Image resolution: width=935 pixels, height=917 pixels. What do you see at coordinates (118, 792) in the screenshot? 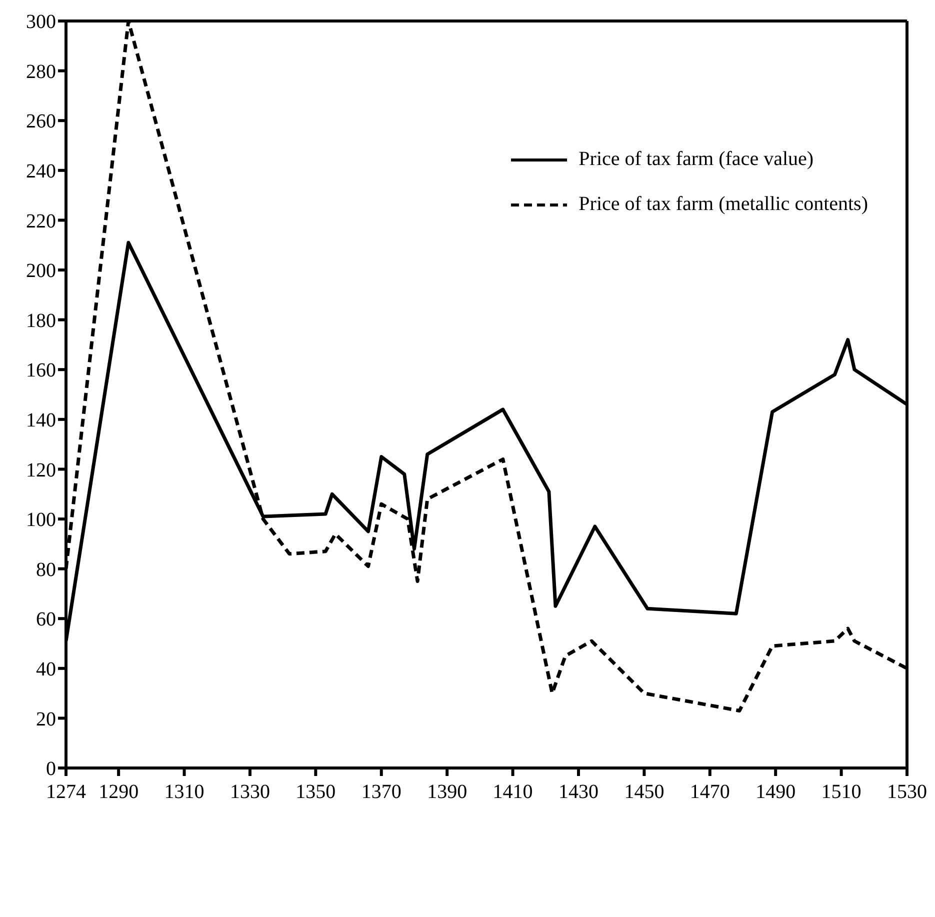
I see `x-tick-label: 1290` at bounding box center [118, 792].